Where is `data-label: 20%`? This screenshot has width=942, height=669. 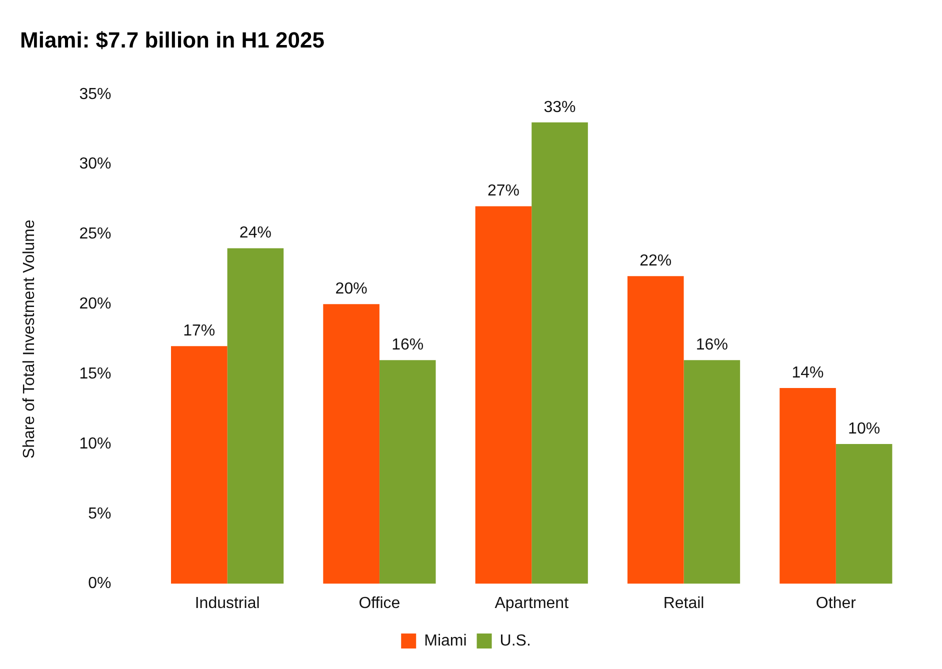
data-label: 20% is located at coordinates (351, 289).